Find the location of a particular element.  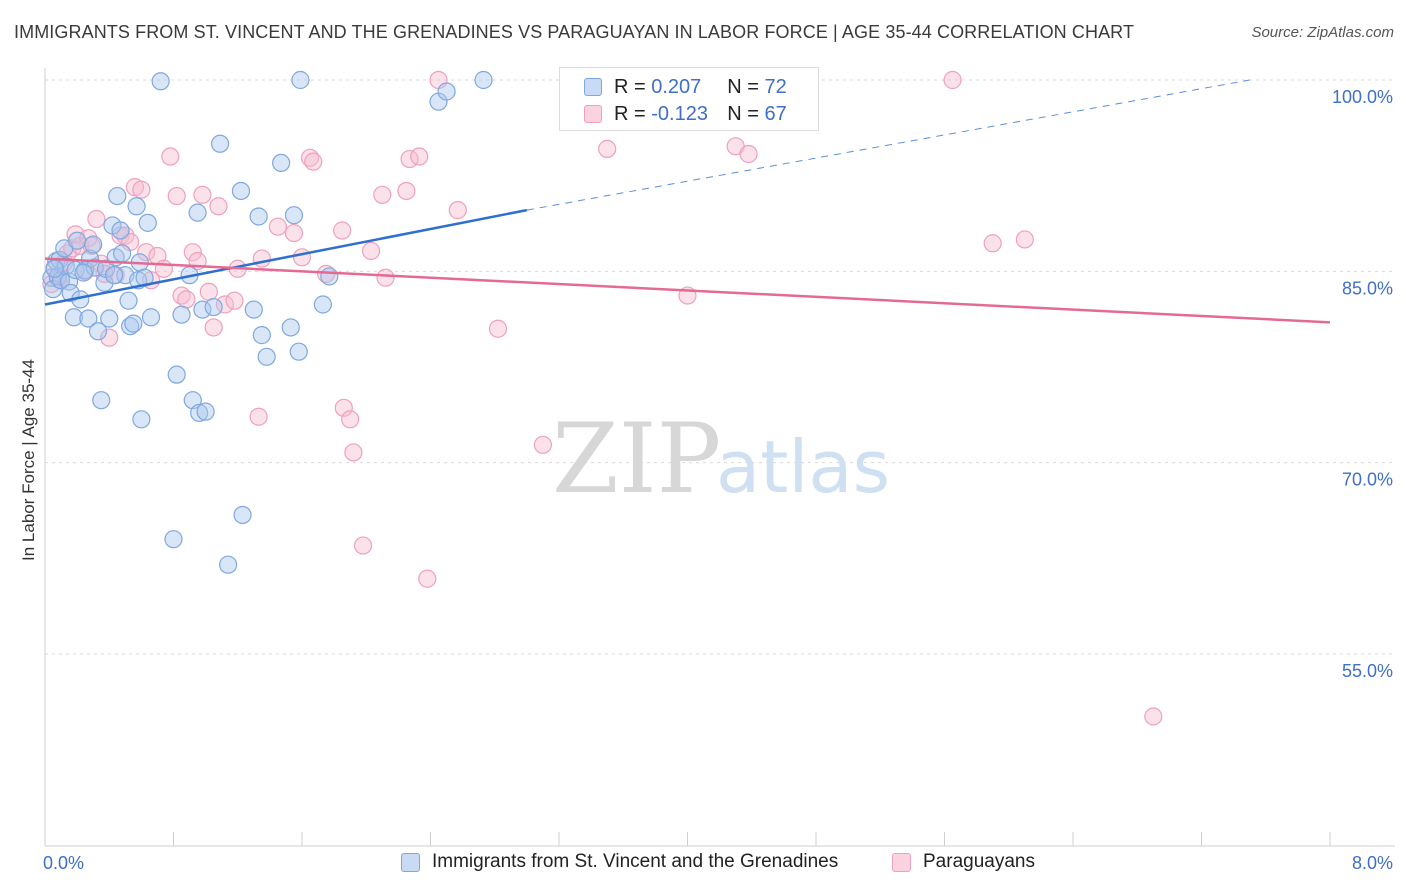

watermark-atlas: atlas is located at coordinates (803, 467).